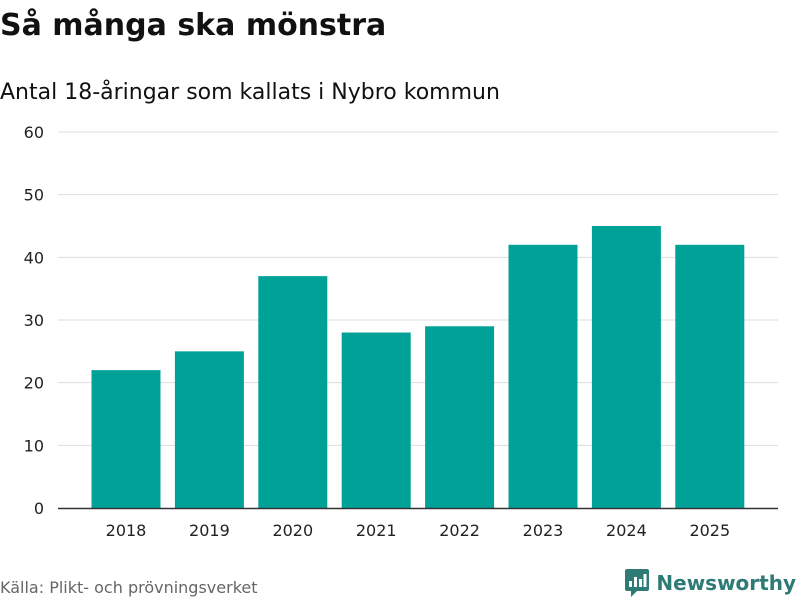 Image resolution: width=800 pixels, height=600 pixels. What do you see at coordinates (126, 439) in the screenshot?
I see `bar-2018` at bounding box center [126, 439].